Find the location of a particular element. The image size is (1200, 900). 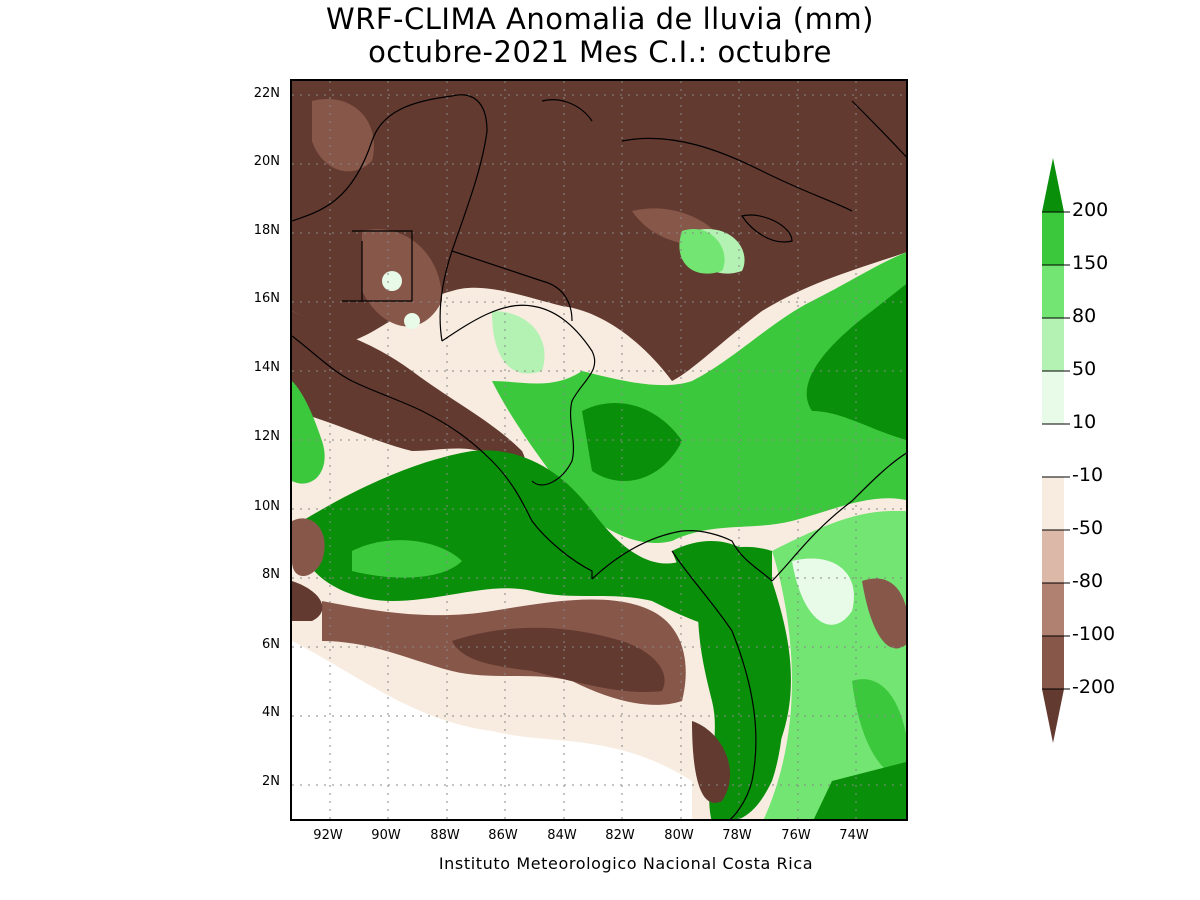

legend-label: -10 is located at coordinates (1088, 475).